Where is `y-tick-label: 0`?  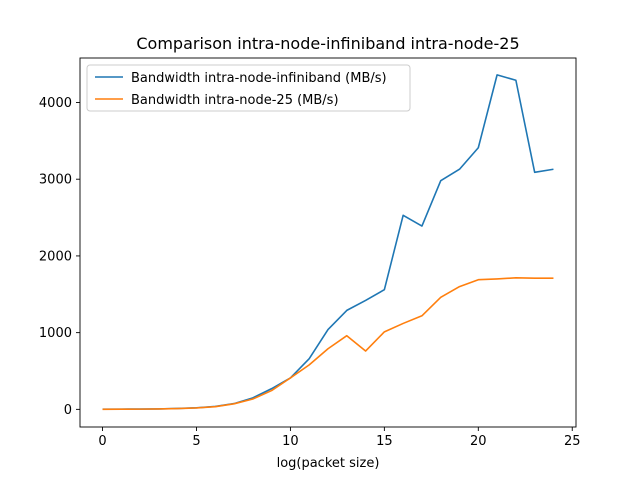
y-tick-label: 0 is located at coordinates (68, 410).